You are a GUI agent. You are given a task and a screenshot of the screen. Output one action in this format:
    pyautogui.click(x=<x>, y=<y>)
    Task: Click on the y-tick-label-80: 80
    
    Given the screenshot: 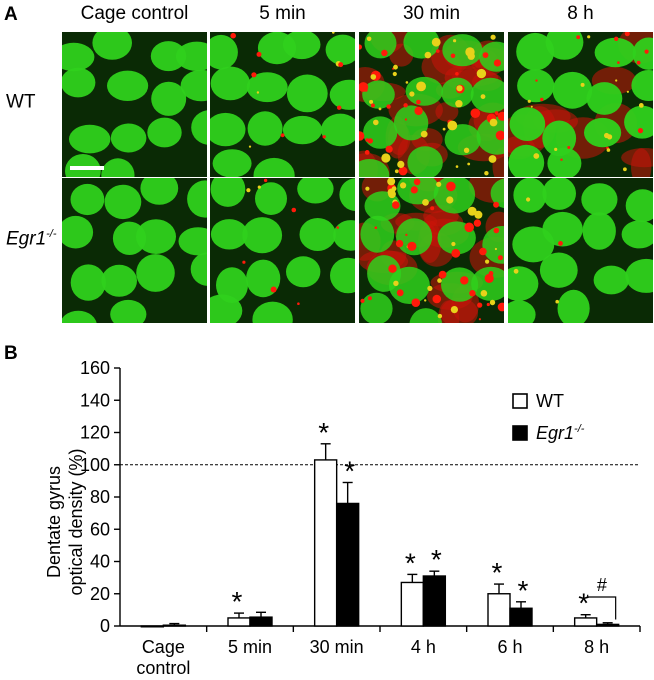 What is the action you would take?
    pyautogui.click(x=100, y=497)
    